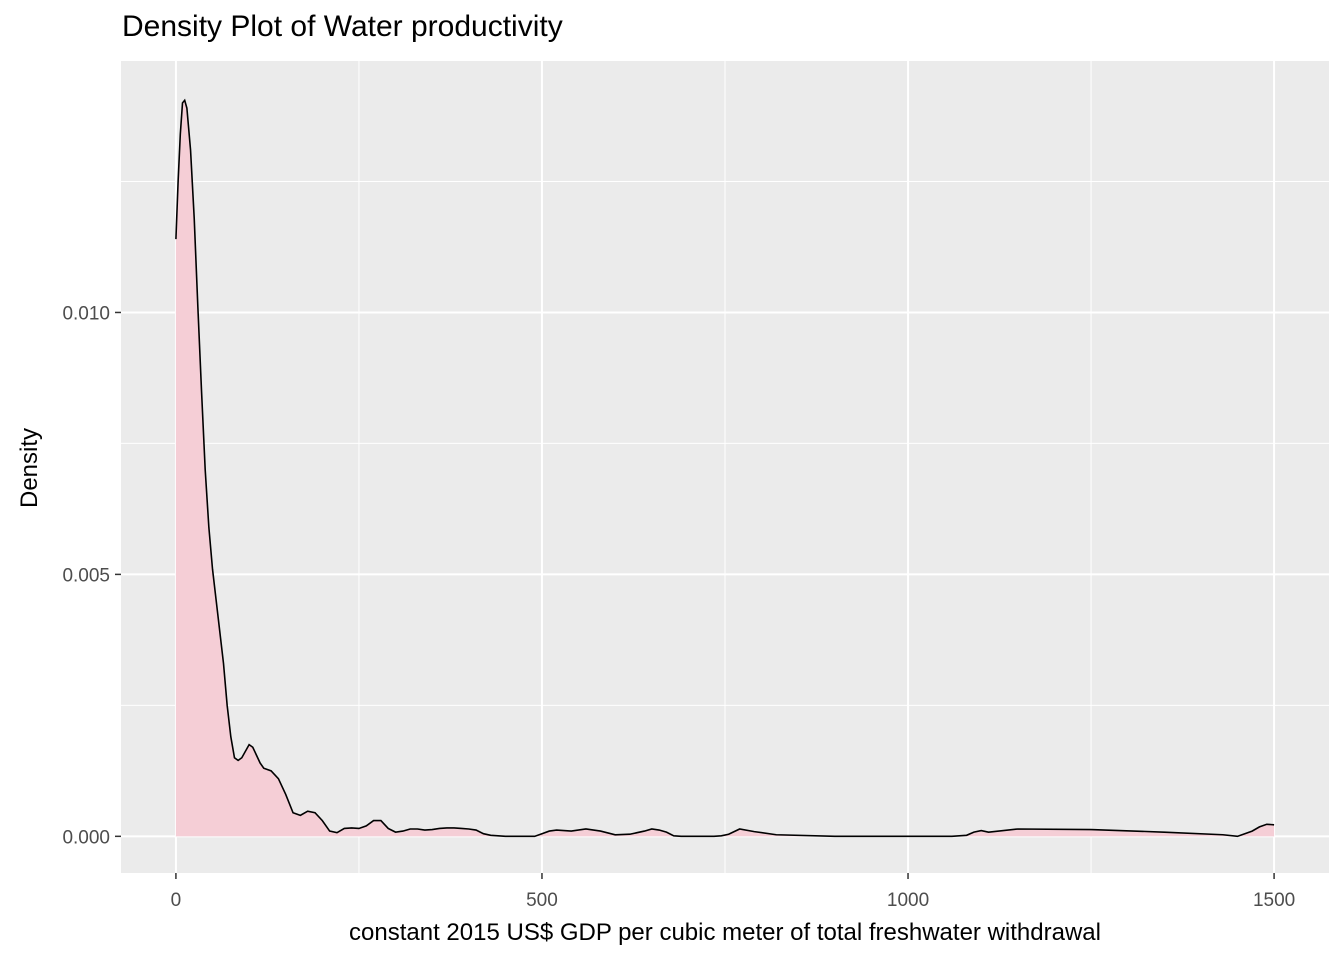  I want to click on chart-title: Density Plot of Water productivity, so click(342, 26).